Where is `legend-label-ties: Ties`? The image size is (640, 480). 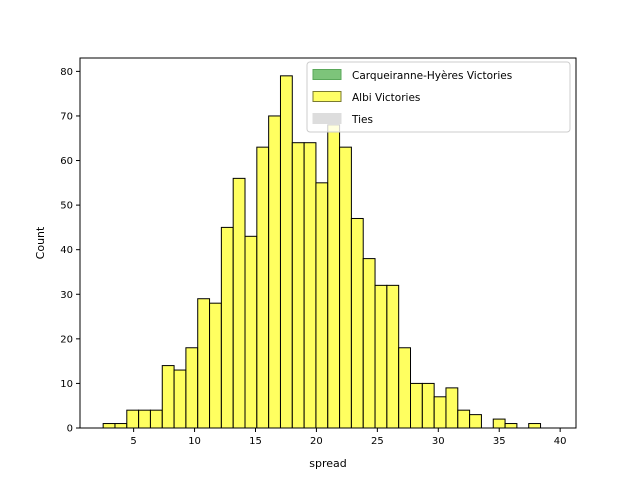
legend-label-ties: Ties is located at coordinates (362, 120).